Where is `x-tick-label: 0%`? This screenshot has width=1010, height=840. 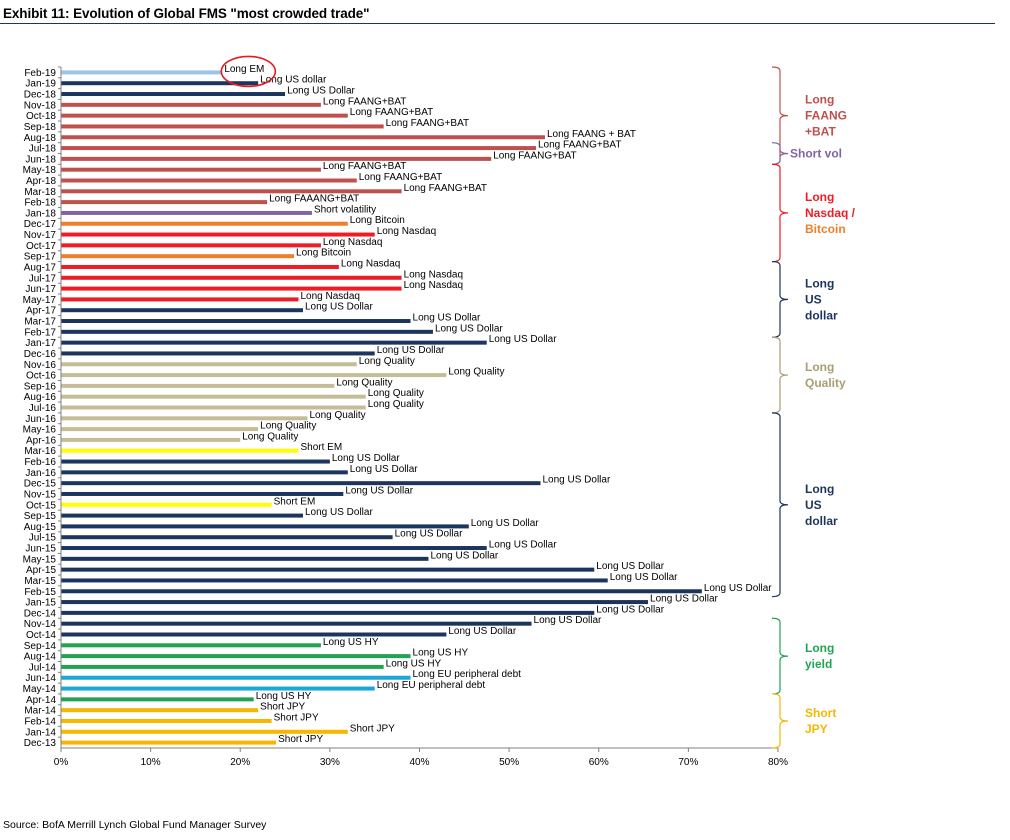
x-tick-label: 0% is located at coordinates (61, 762).